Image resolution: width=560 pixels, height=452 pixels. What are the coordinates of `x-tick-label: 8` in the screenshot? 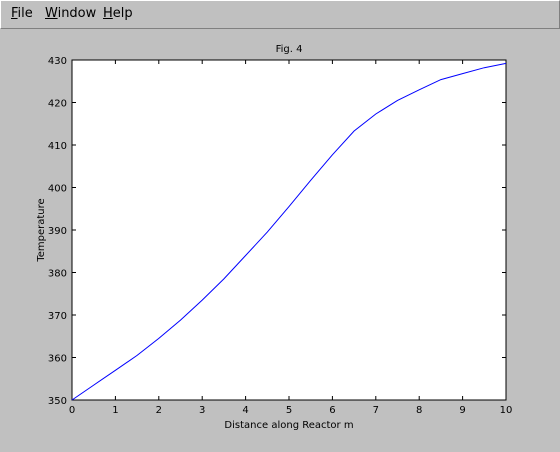 It's located at (419, 410).